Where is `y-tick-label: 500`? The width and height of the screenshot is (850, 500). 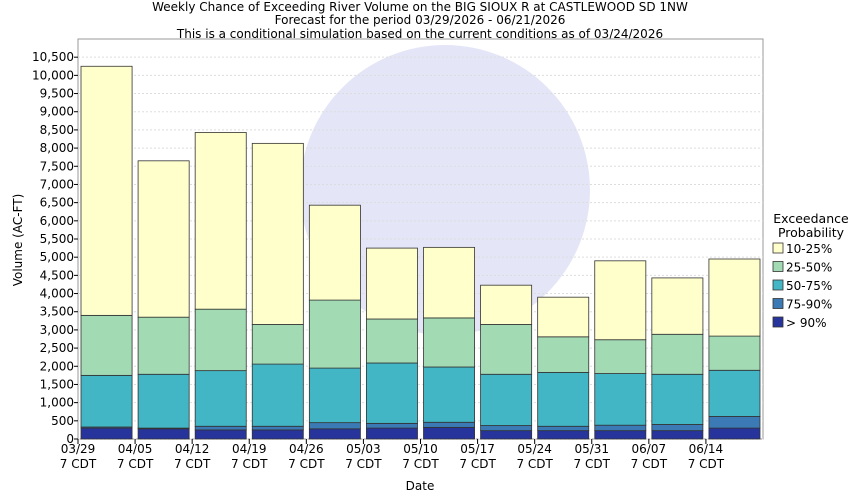 y-tick-label: 500 is located at coordinates (62, 421).